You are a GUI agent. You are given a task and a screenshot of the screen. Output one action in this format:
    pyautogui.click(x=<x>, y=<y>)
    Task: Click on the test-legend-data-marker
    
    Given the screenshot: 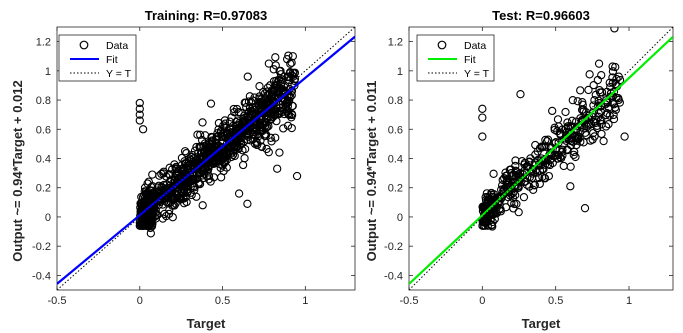 What is the action you would take?
    pyautogui.click(x=442, y=45)
    